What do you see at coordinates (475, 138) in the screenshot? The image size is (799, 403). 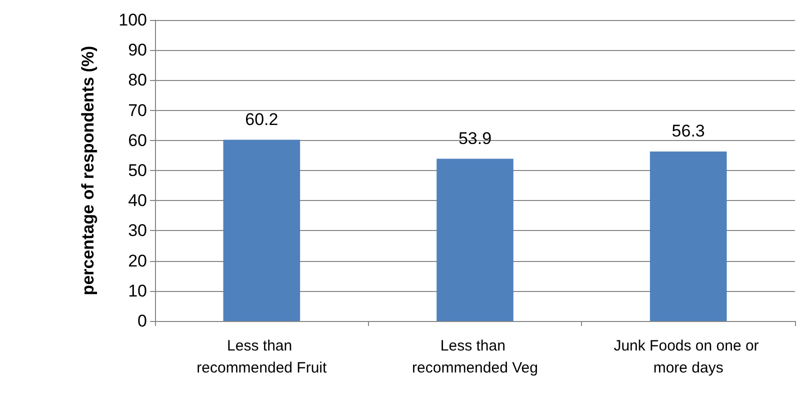 I see `data-label: 53.9` at bounding box center [475, 138].